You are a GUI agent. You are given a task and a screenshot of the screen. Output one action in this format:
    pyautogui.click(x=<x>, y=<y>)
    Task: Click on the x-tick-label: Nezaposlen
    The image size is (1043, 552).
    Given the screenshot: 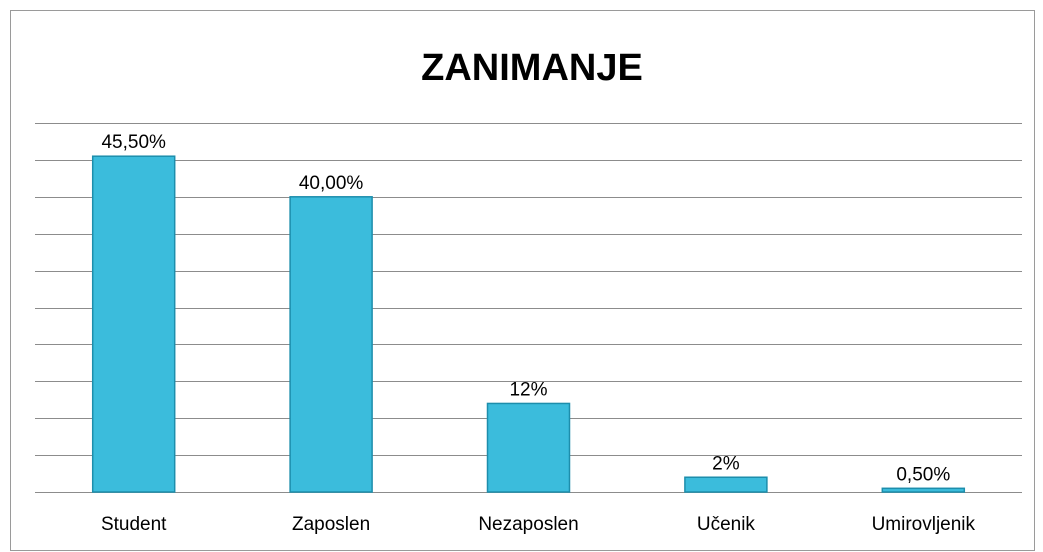 What is the action you would take?
    pyautogui.click(x=528, y=524)
    